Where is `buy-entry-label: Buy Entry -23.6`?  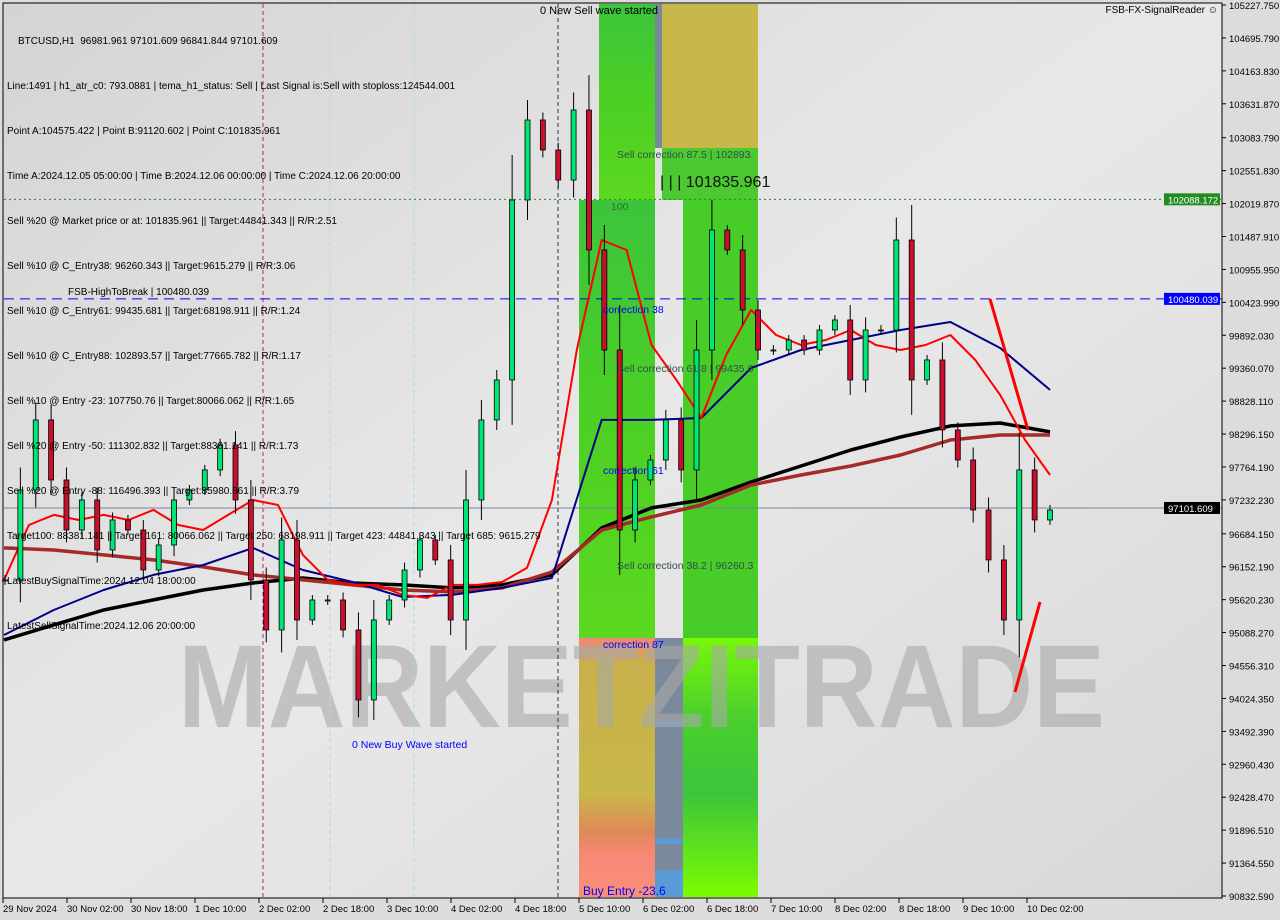 buy-entry-label: Buy Entry -23.6 is located at coordinates (624, 891).